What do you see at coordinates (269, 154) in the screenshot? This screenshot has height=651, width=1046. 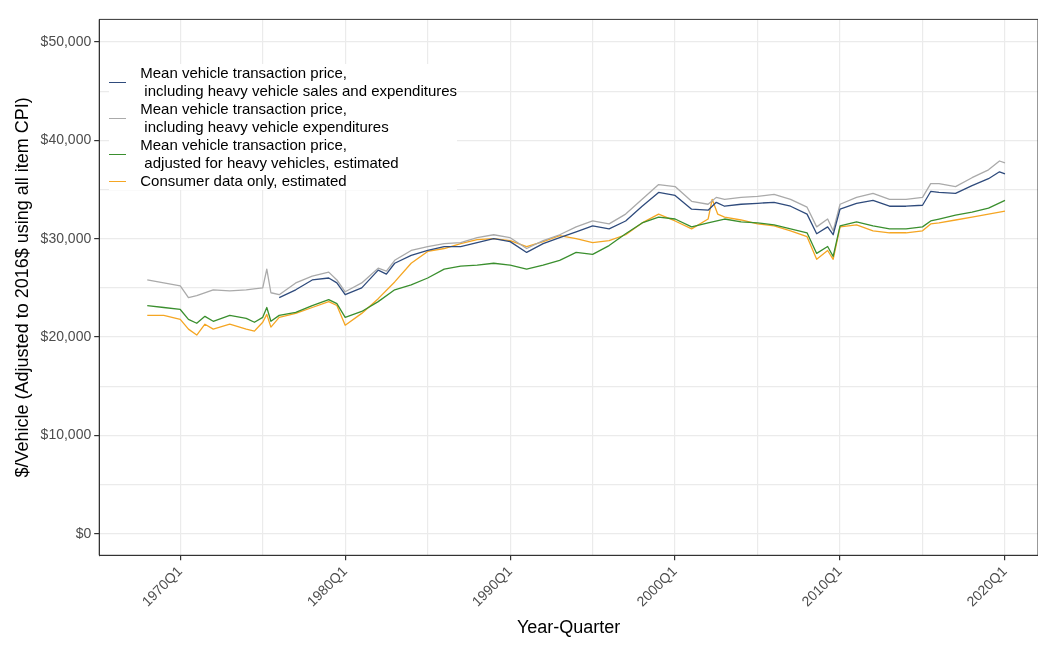 I see `legend-label: Mean vehicle transaction price, adjusted for heavy vehicles, estimated` at bounding box center [269, 154].